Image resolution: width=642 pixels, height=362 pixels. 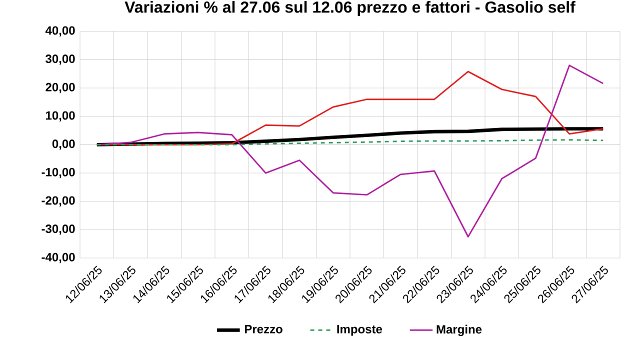 I want to click on legend-label: Prezzo, so click(x=263, y=329).